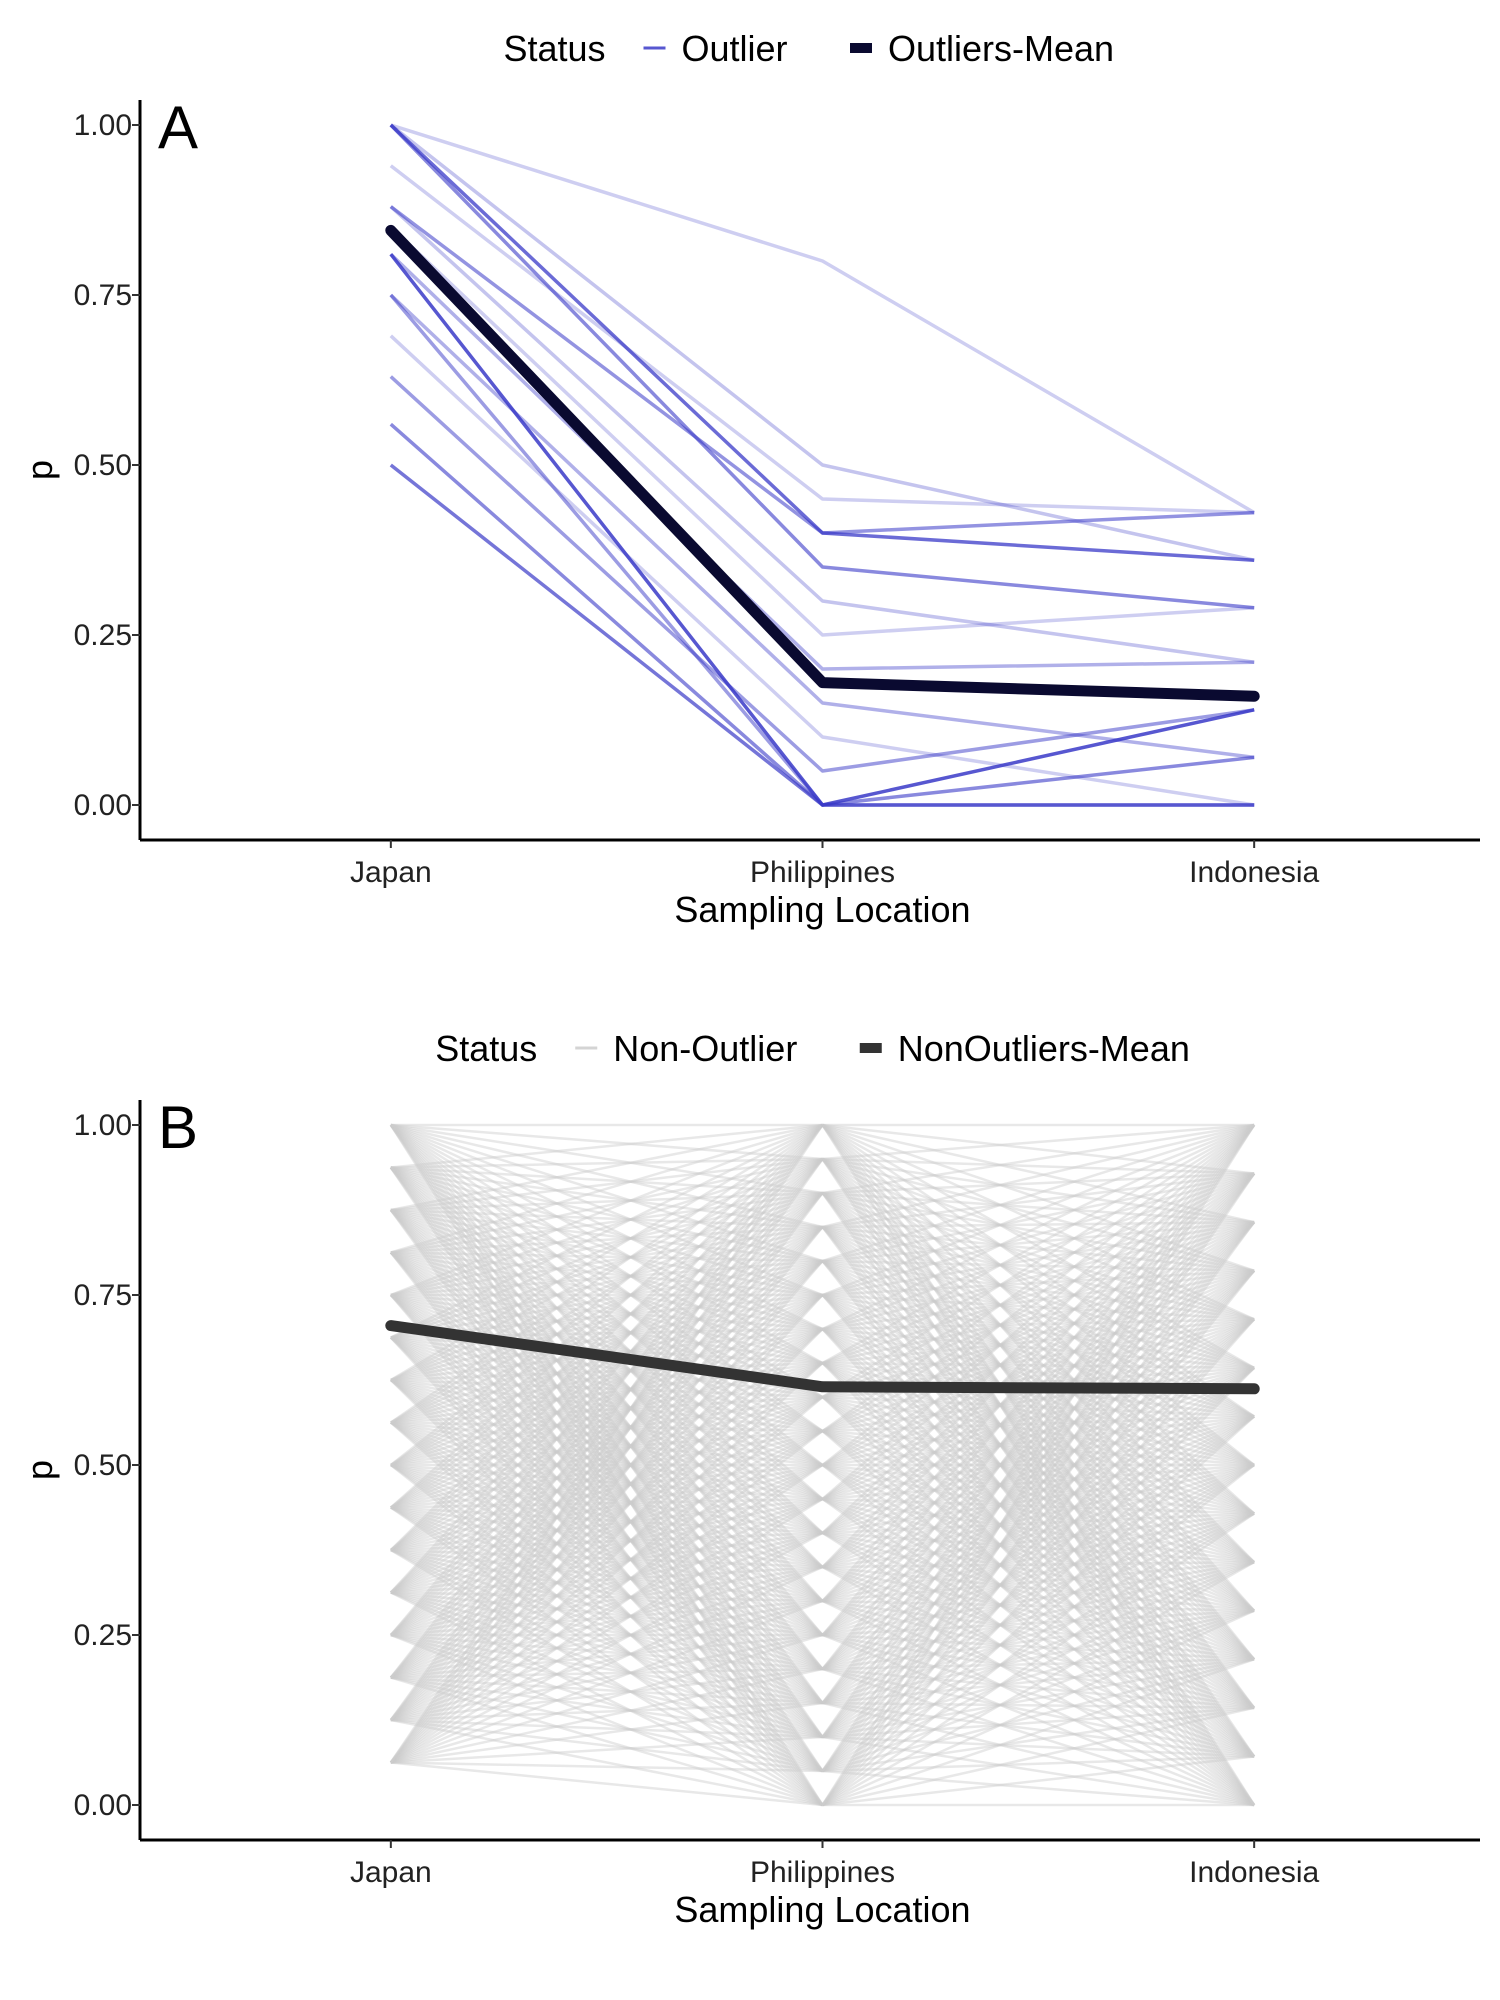 The width and height of the screenshot is (1500, 2000). I want to click on y-tick-label: 0.75, so click(103, 1295).